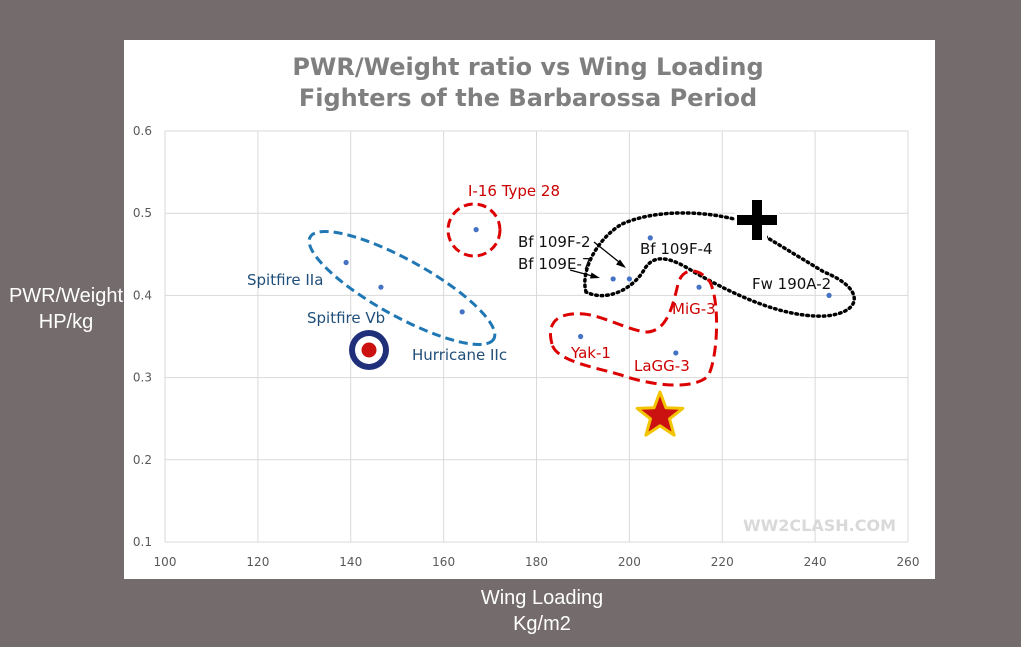 The width and height of the screenshot is (1021, 647). Describe the element at coordinates (621, 263) in the screenshot. I see `arrow-bf109f2-head` at that location.